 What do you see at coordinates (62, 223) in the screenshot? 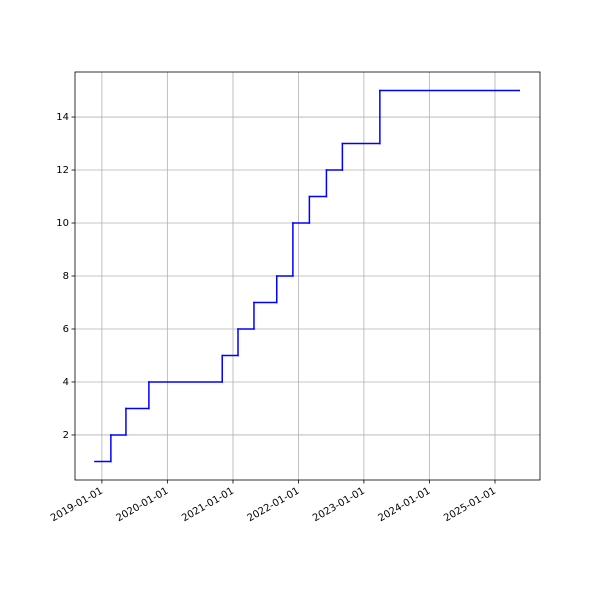
I see `y-tick-label: 10` at bounding box center [62, 223].